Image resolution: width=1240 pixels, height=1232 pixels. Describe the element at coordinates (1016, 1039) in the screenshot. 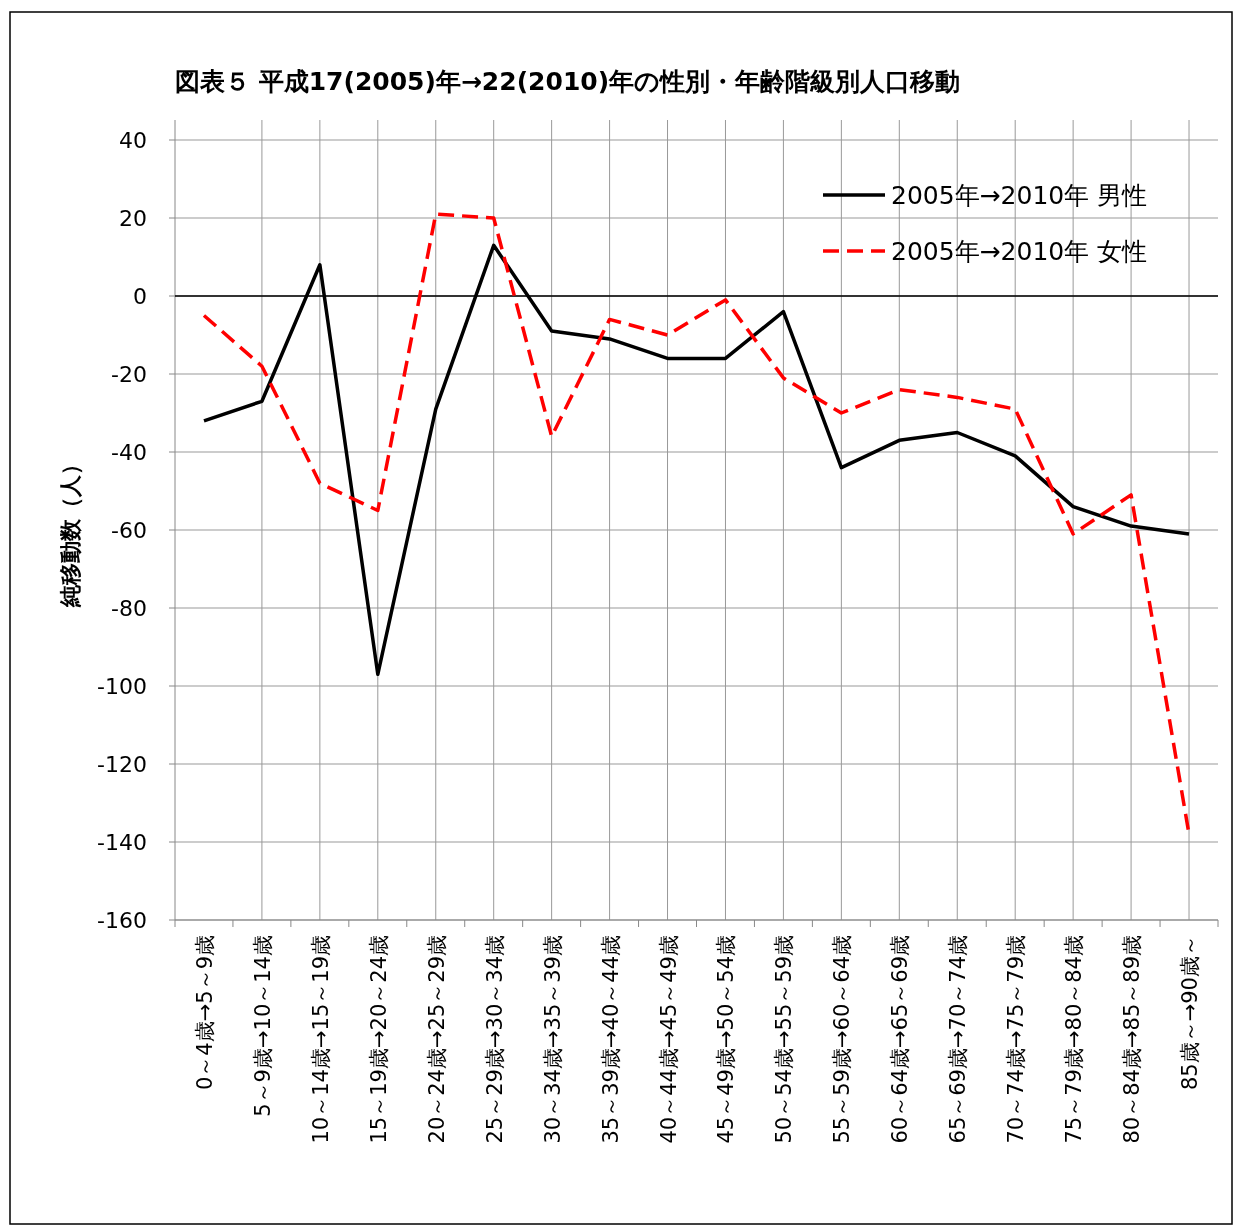

I see `x-tick-label: 70～74歳→75～79歳` at that location.